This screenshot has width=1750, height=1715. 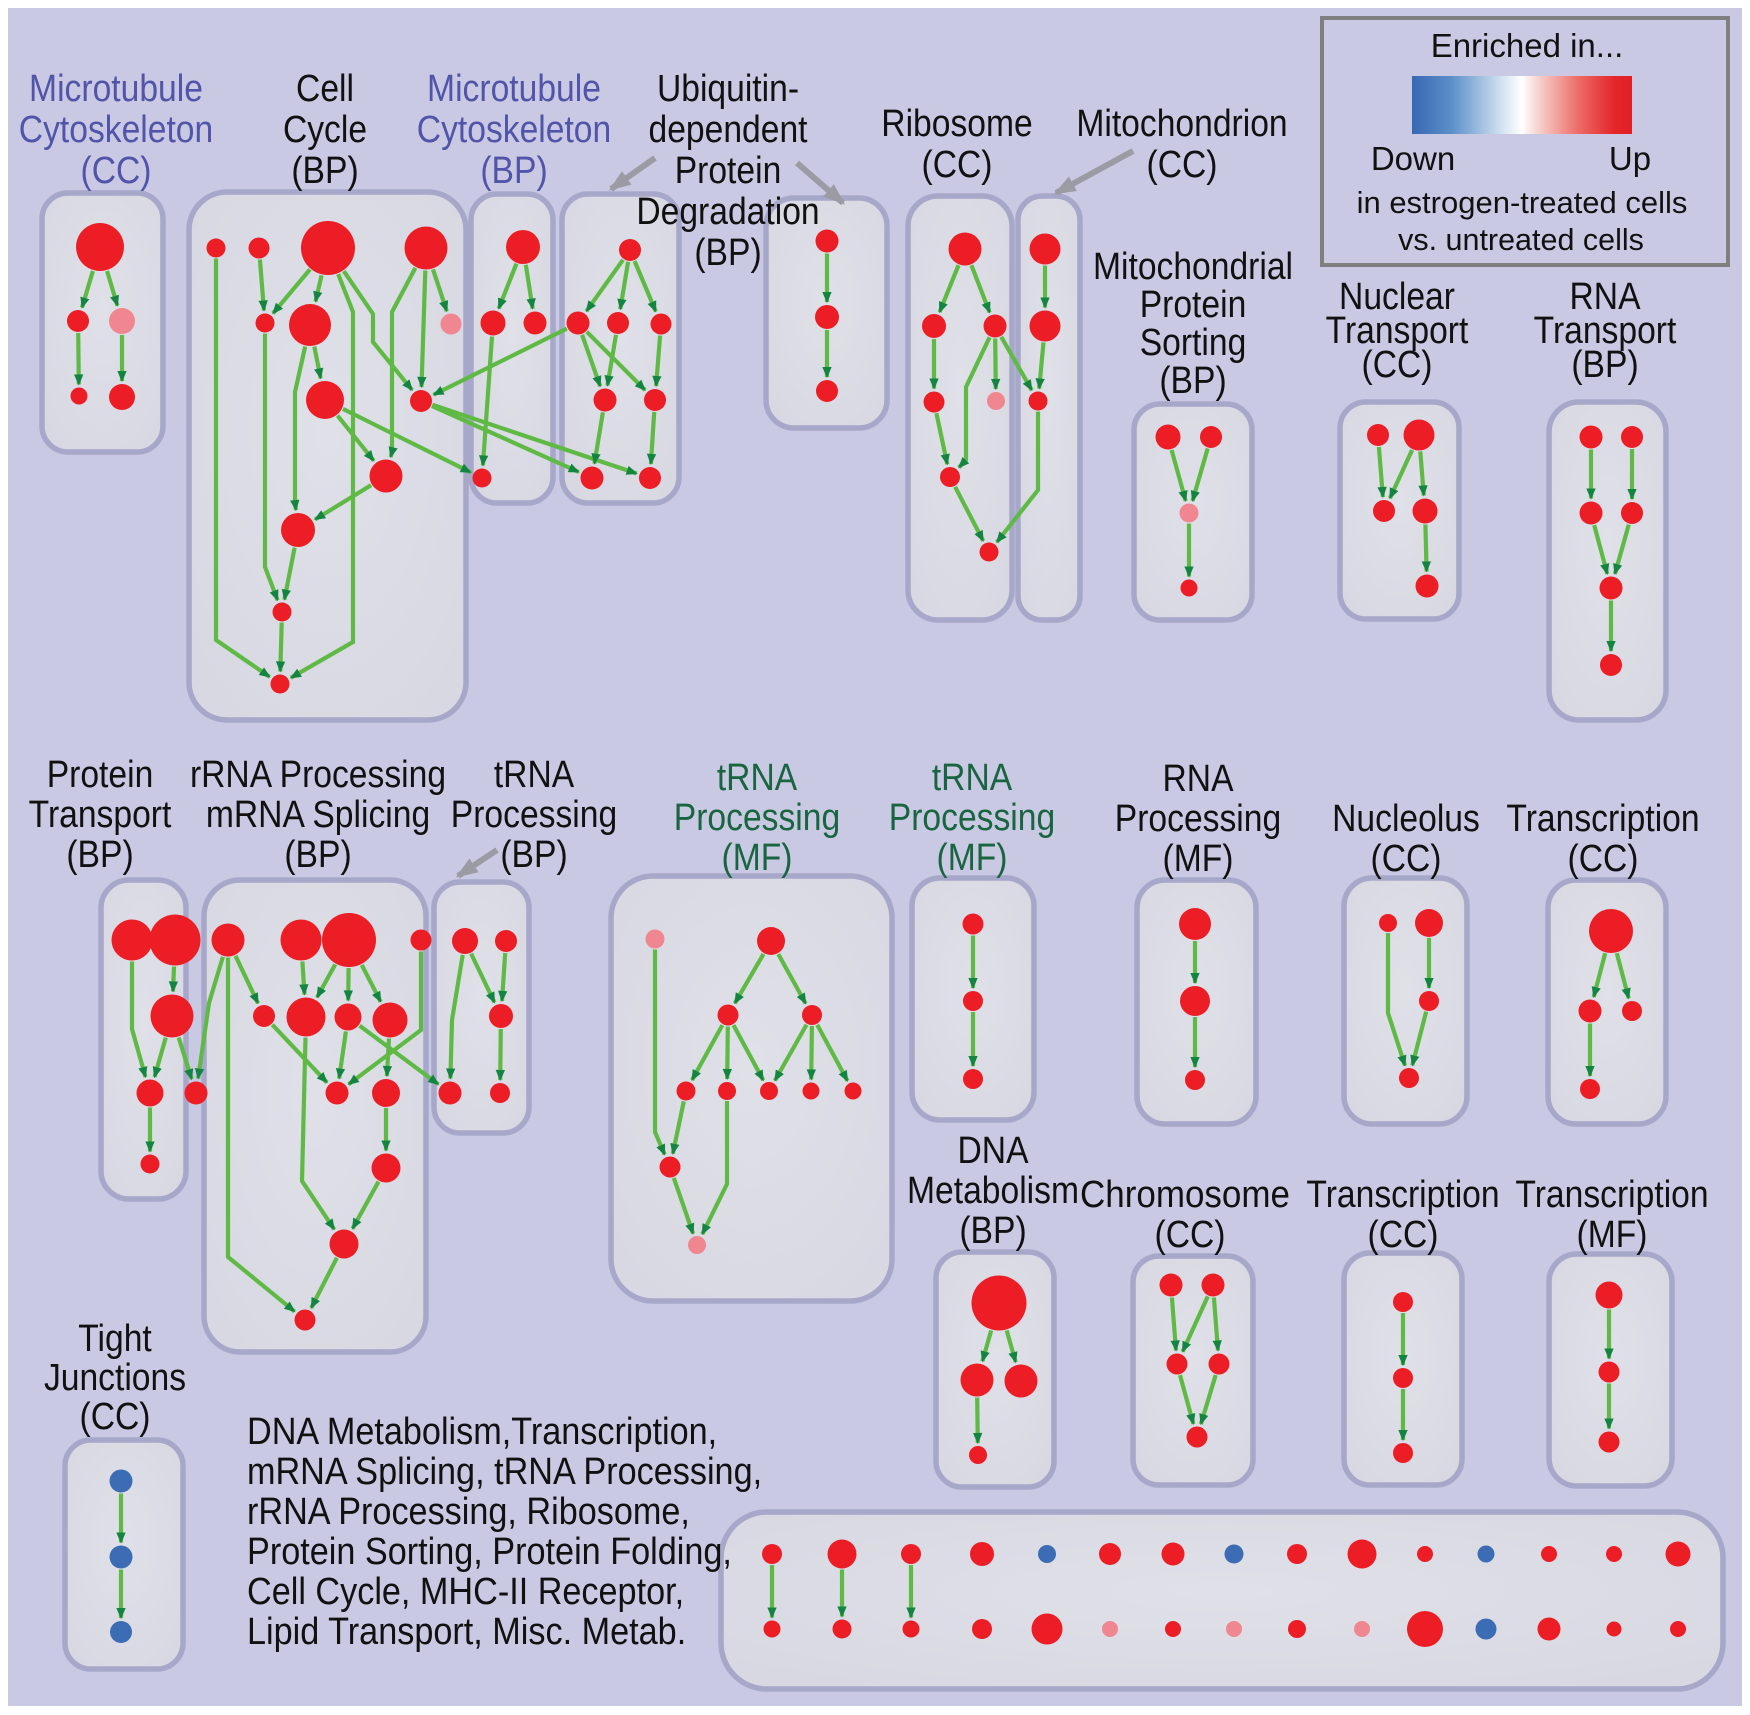 What do you see at coordinates (728, 89) in the screenshot?
I see `svg-text: Ubiquitin-` at bounding box center [728, 89].